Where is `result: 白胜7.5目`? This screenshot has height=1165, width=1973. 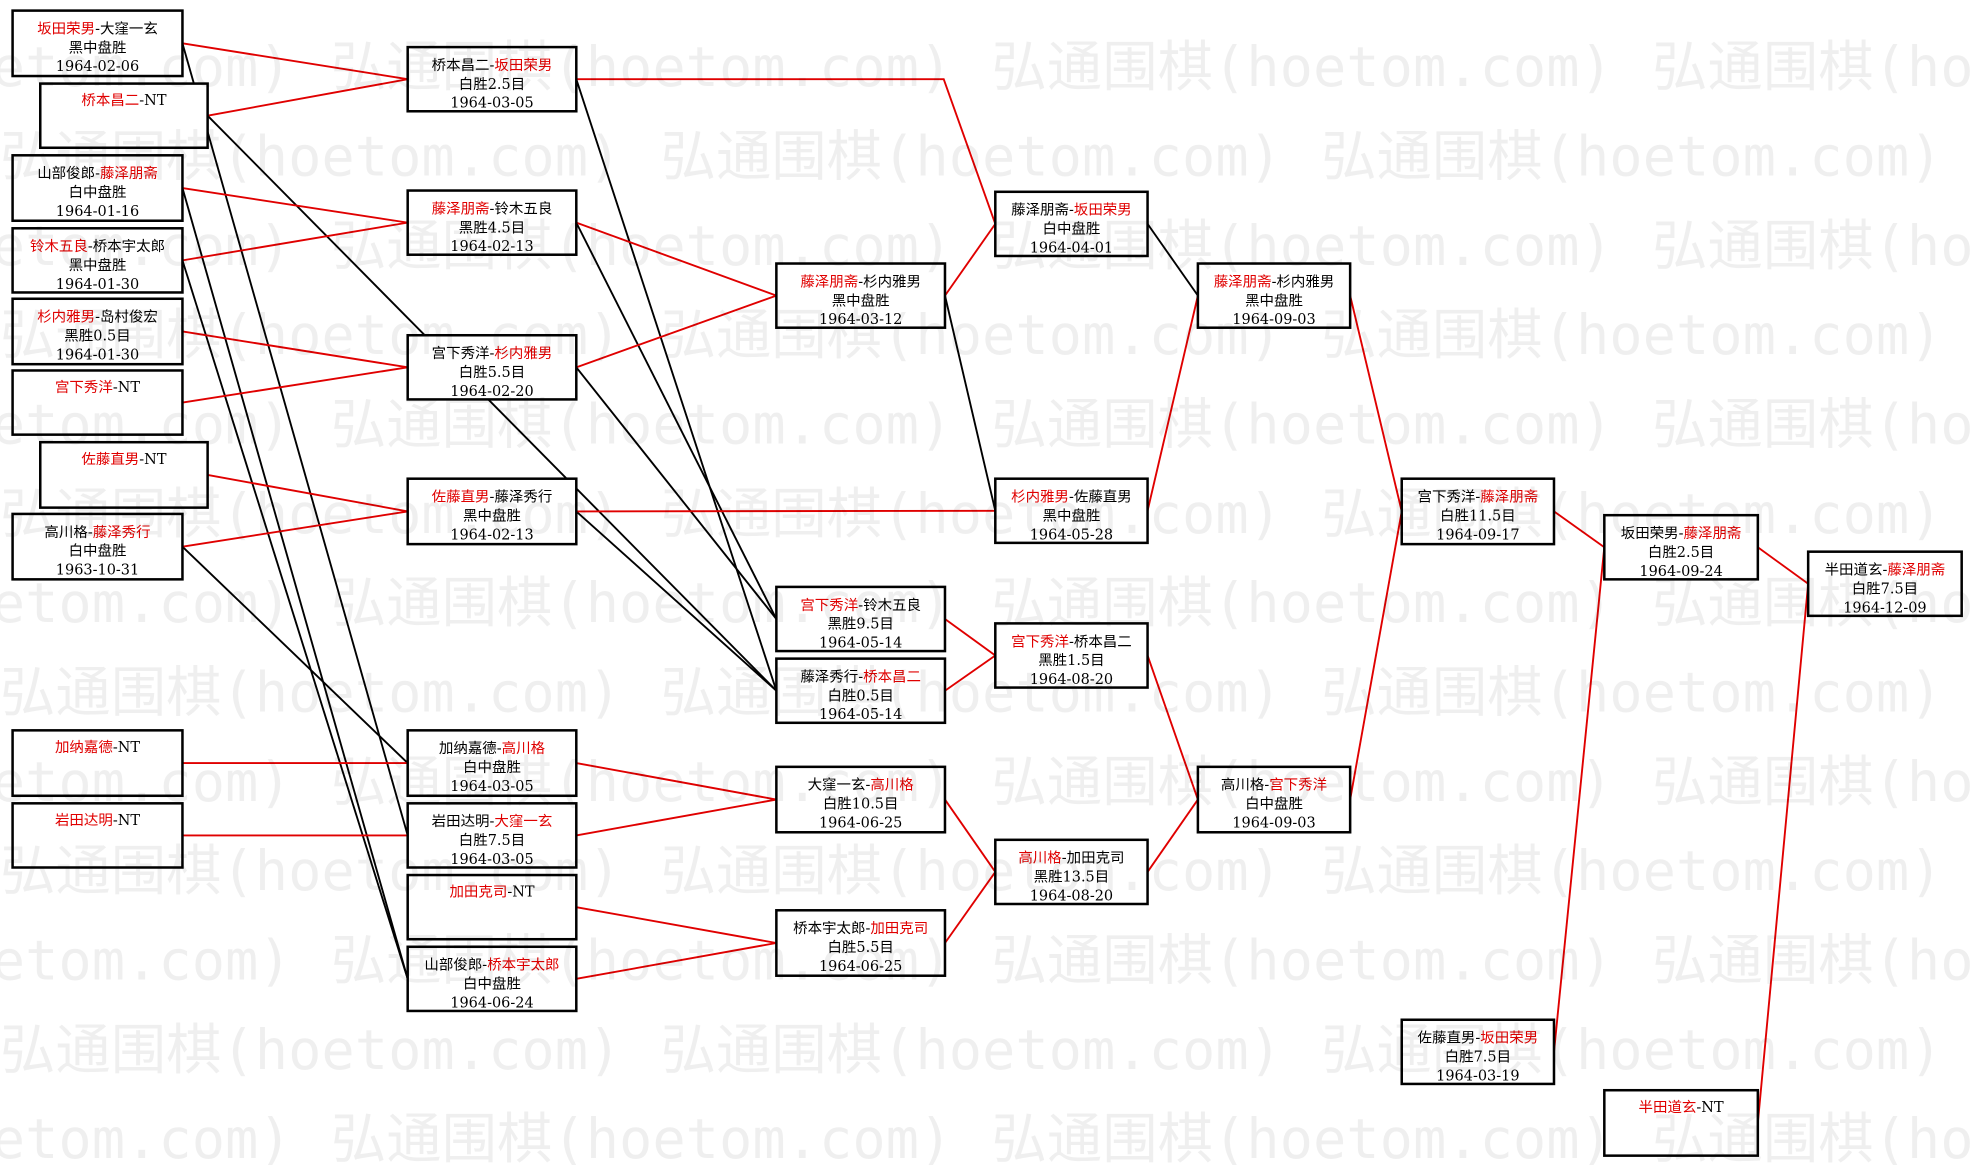
result: 白胜7.5目 is located at coordinates (492, 840).